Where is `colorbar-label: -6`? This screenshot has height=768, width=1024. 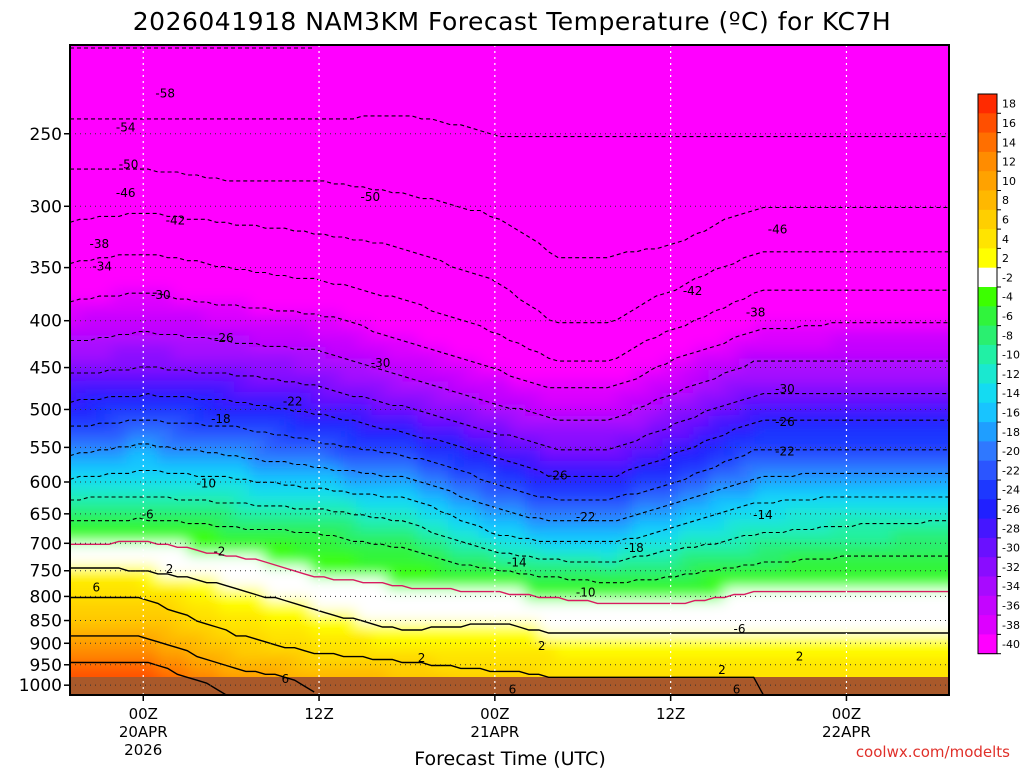 colorbar-label: -6 is located at coordinates (1007, 316).